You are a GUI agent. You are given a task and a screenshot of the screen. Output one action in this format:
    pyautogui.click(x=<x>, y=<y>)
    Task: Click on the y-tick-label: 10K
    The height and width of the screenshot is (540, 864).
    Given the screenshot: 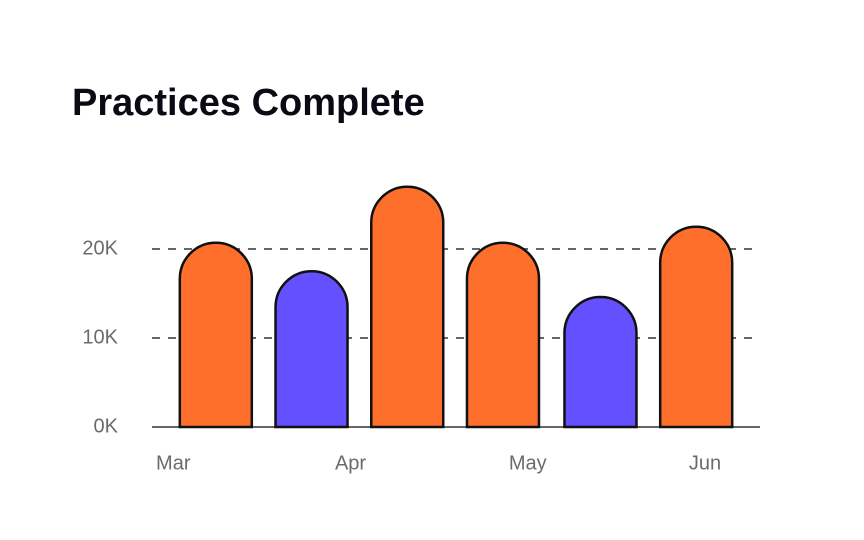 What is the action you would take?
    pyautogui.click(x=100, y=337)
    